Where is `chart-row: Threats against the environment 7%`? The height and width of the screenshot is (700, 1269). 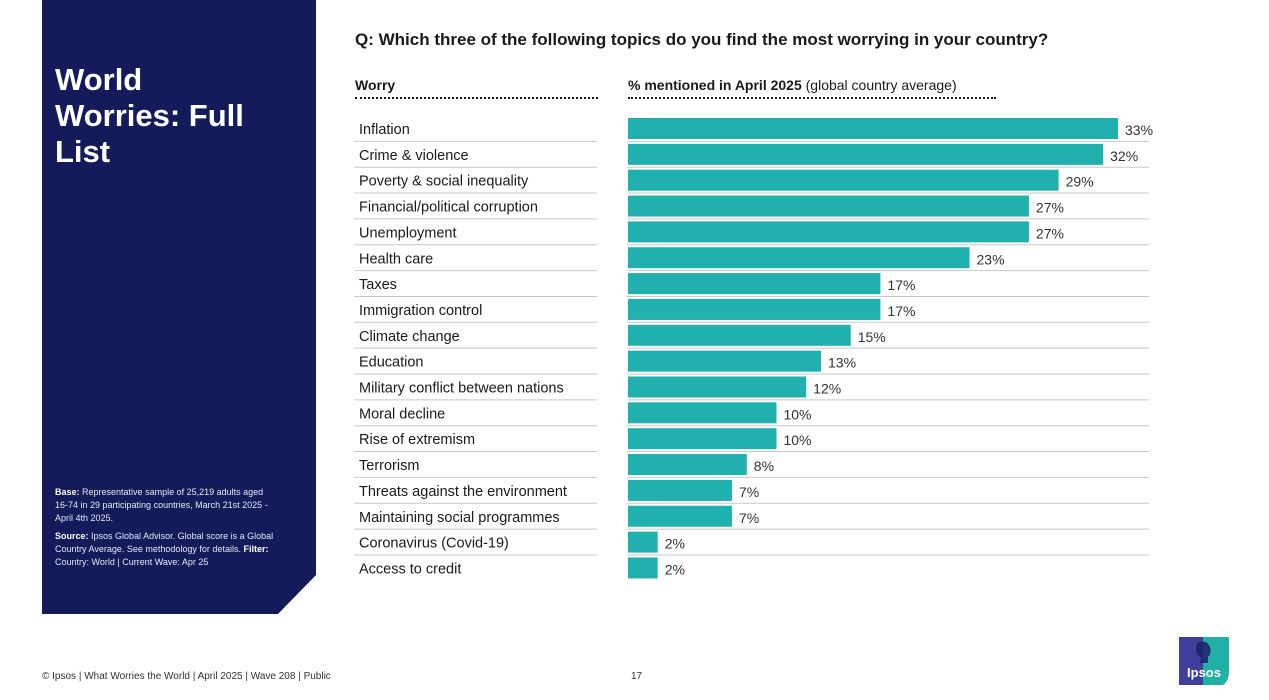 chart-row: Threats against the environment 7% is located at coordinates (751, 491).